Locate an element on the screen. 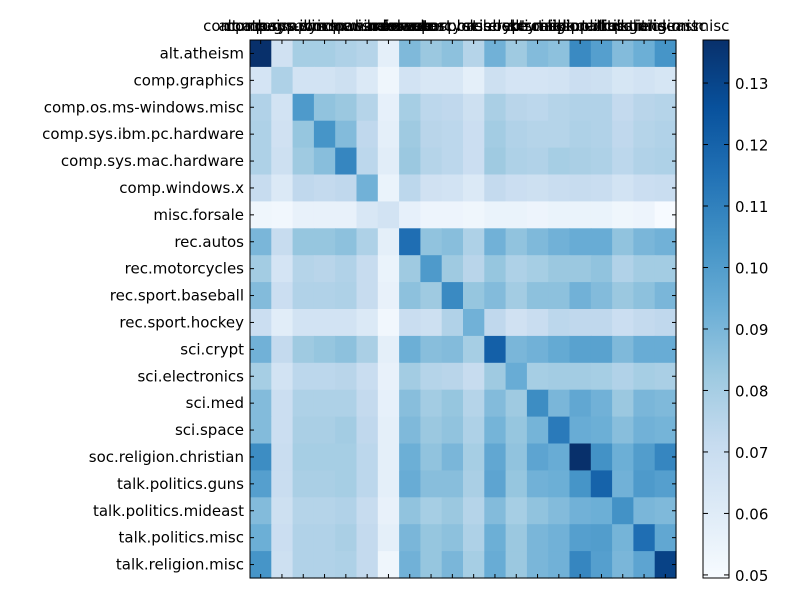 This screenshot has width=800, height=600. x-tick-label: comp.sys.ibm.pc.hardware is located at coordinates (325, 26).